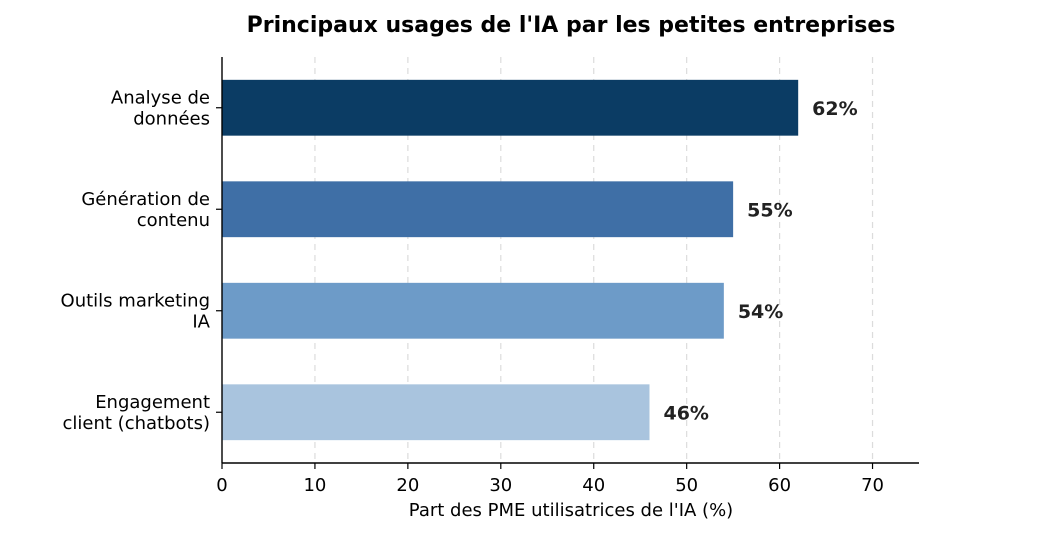 This screenshot has width=1049, height=533. I want to click on category-label: Génération de contenu, so click(145, 210).